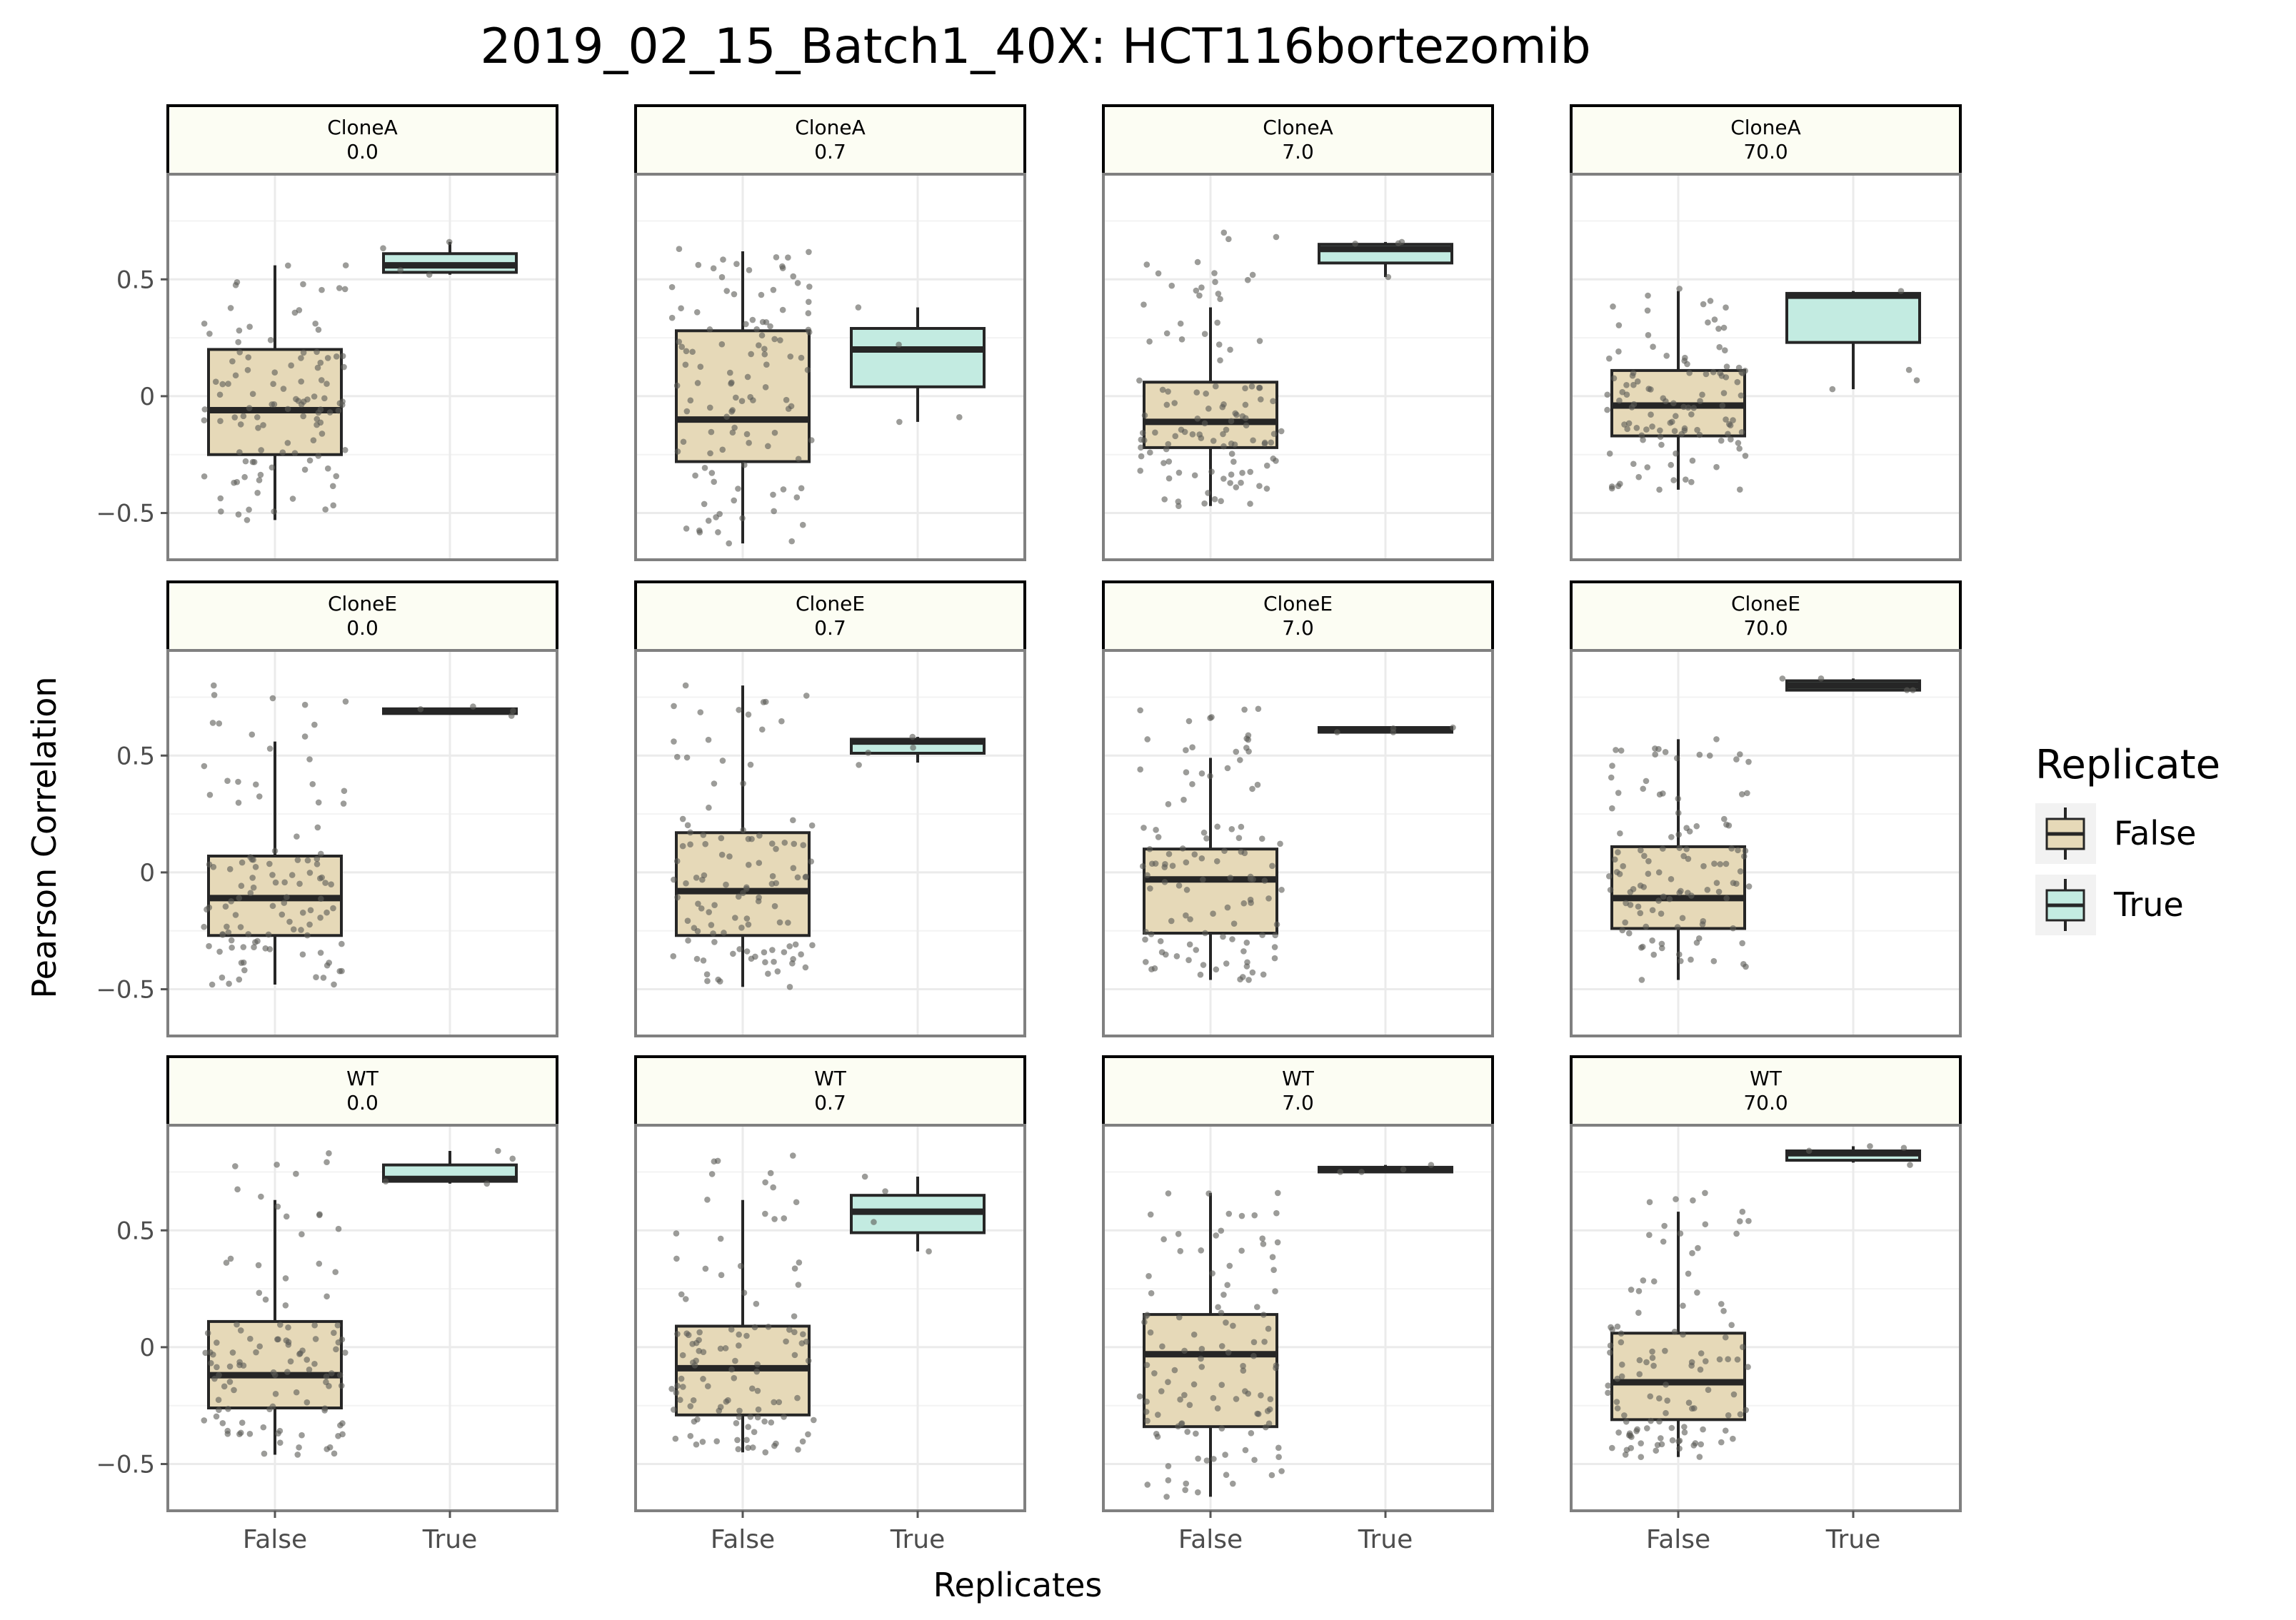  I want to click on legend-label: True, so click(2148, 904).